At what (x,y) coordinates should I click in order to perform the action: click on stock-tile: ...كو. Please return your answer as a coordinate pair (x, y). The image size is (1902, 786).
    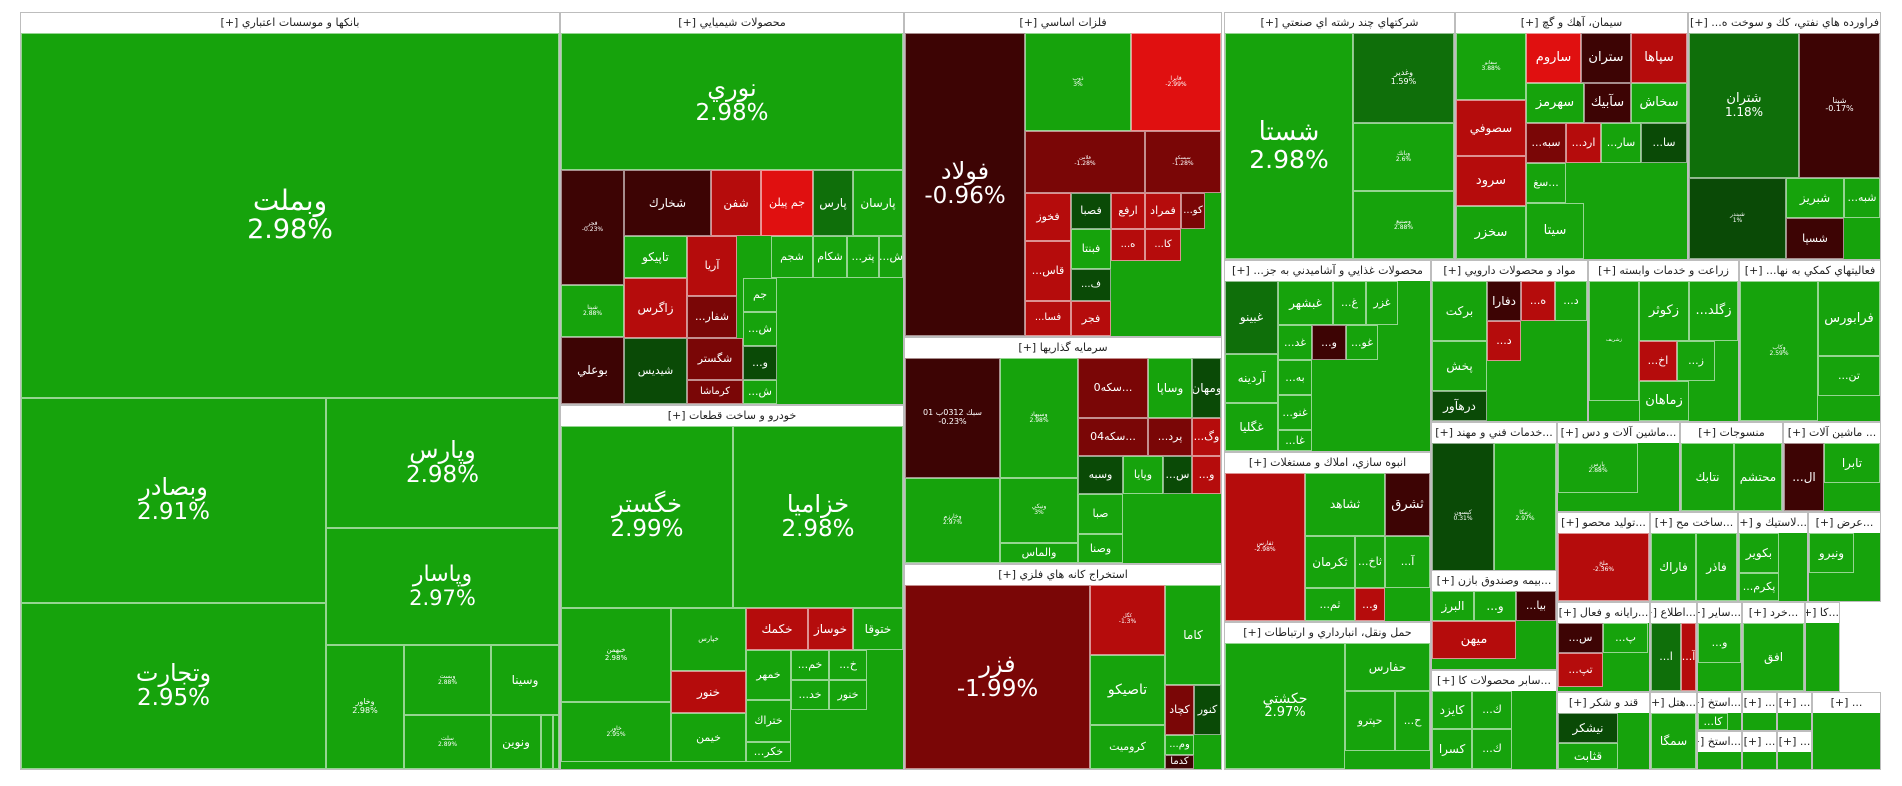
    Looking at the image, I should click on (1193, 211).